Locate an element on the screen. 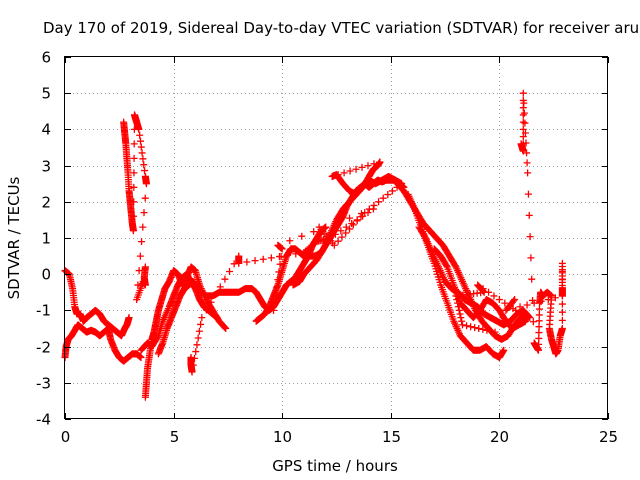  y-tick-labels: -4 -3 -2 -1 0 1 2 3 4 5 6 is located at coordinates (43, 239).